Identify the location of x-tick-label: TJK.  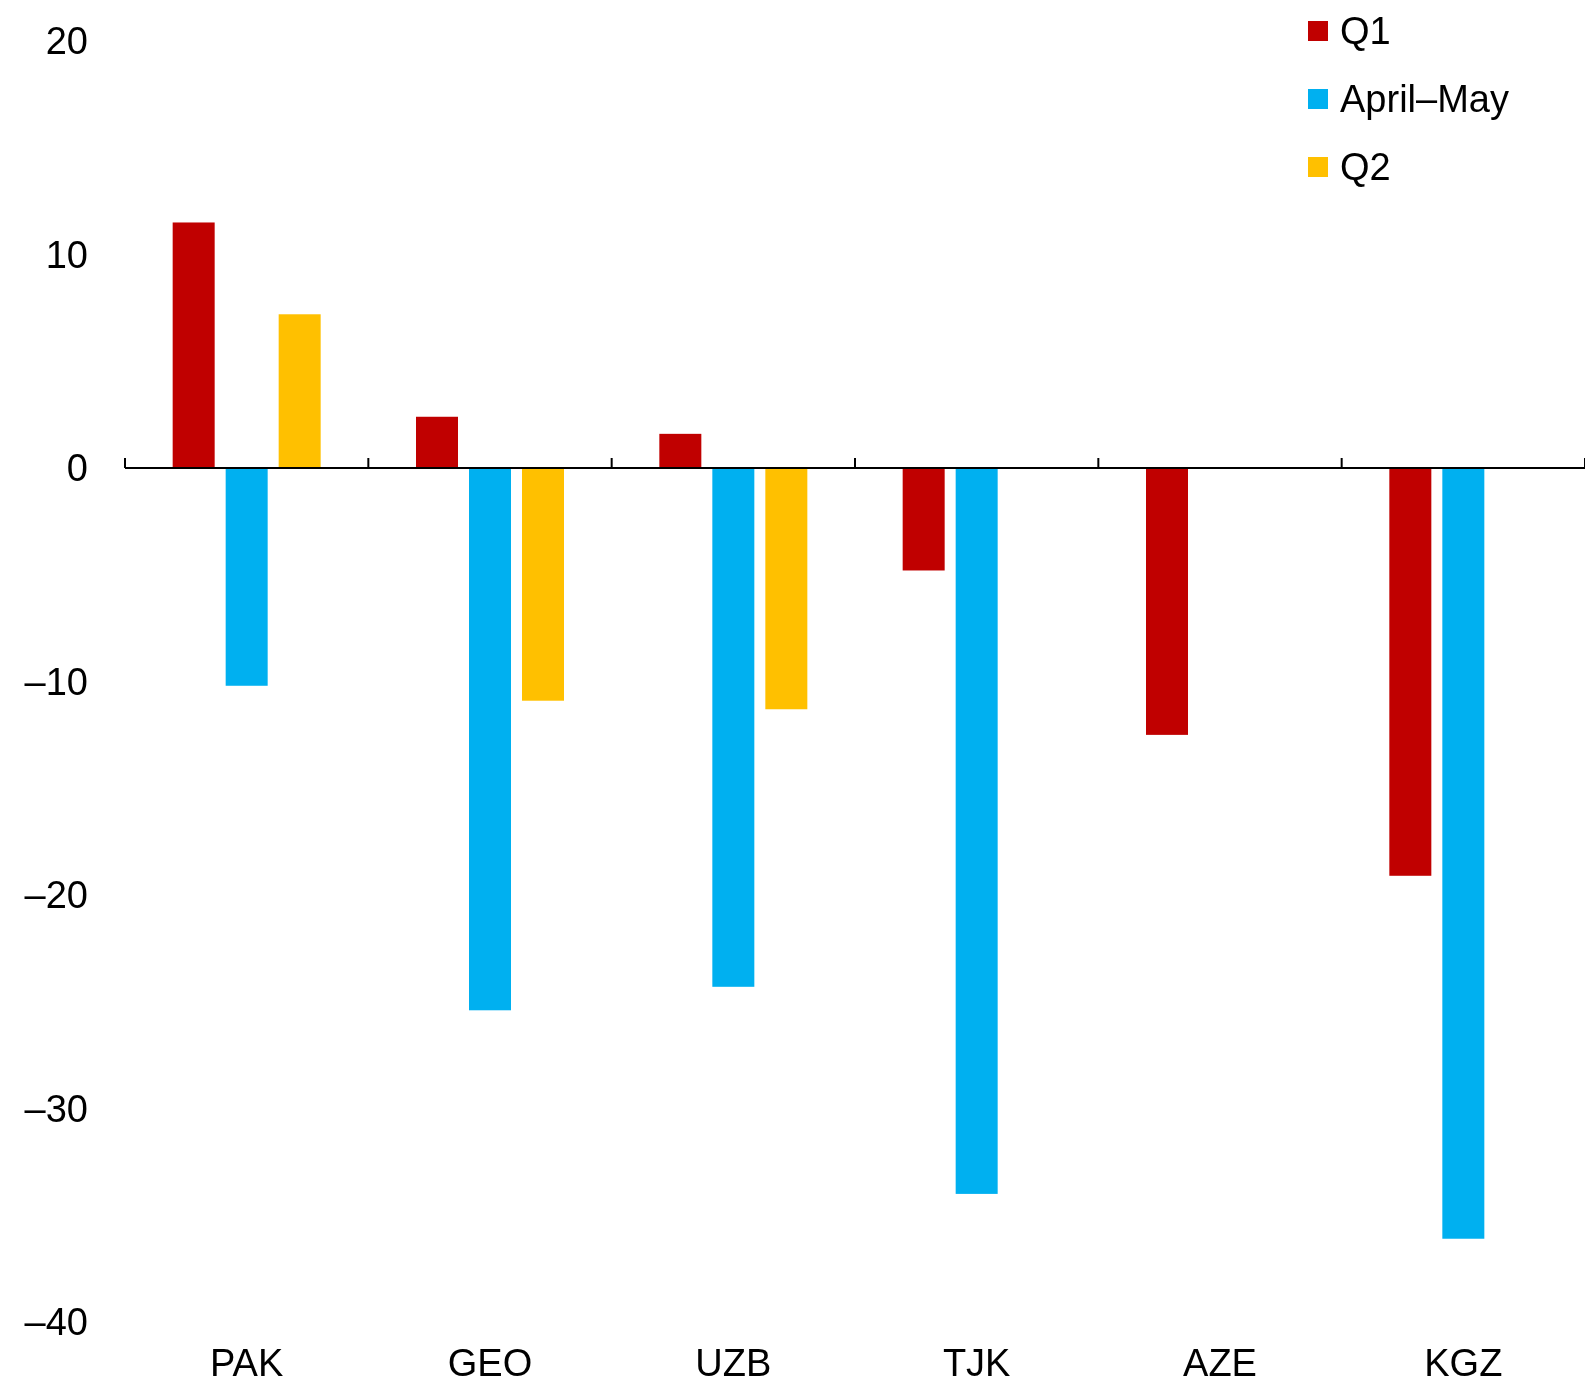
(976, 1363).